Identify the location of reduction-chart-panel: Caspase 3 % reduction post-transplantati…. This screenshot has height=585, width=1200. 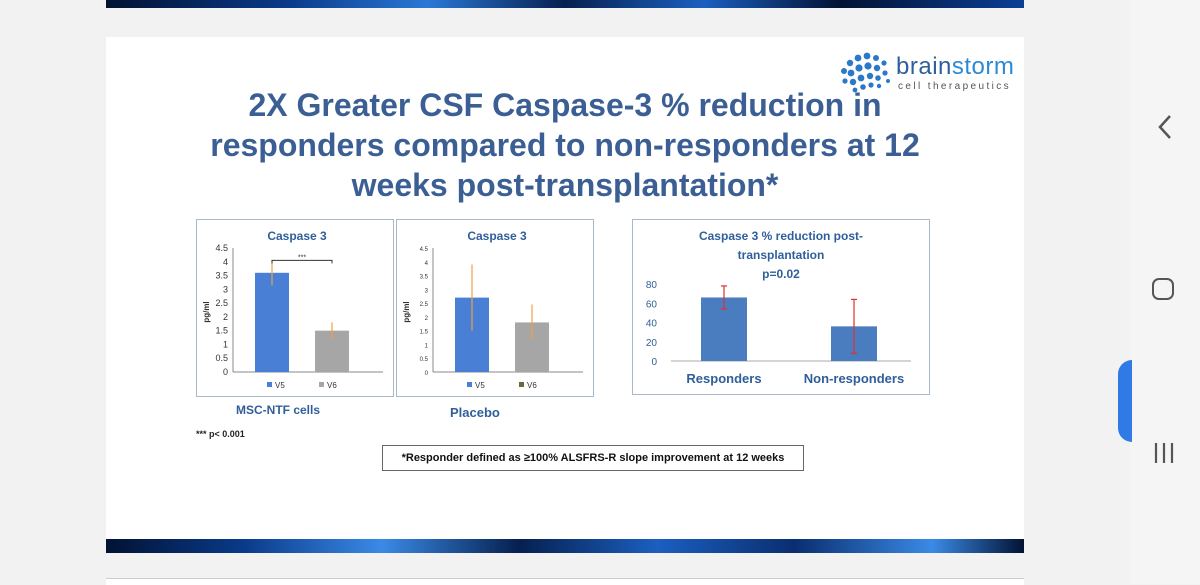
(781, 307).